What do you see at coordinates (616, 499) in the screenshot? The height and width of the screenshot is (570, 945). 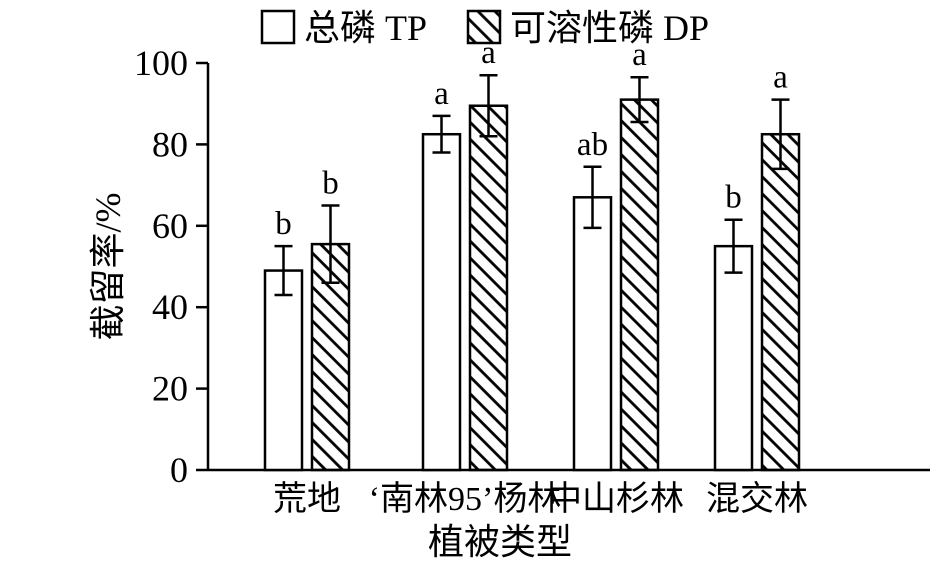 I see `x-tick-label: 中山杉林` at bounding box center [616, 499].